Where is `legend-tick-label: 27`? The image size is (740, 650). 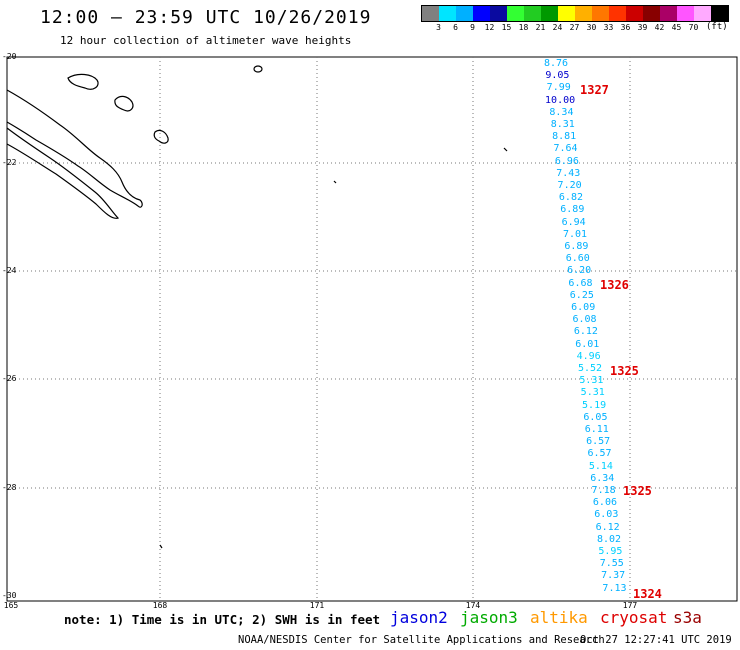 legend-tick-label: 27 is located at coordinates (574, 27).